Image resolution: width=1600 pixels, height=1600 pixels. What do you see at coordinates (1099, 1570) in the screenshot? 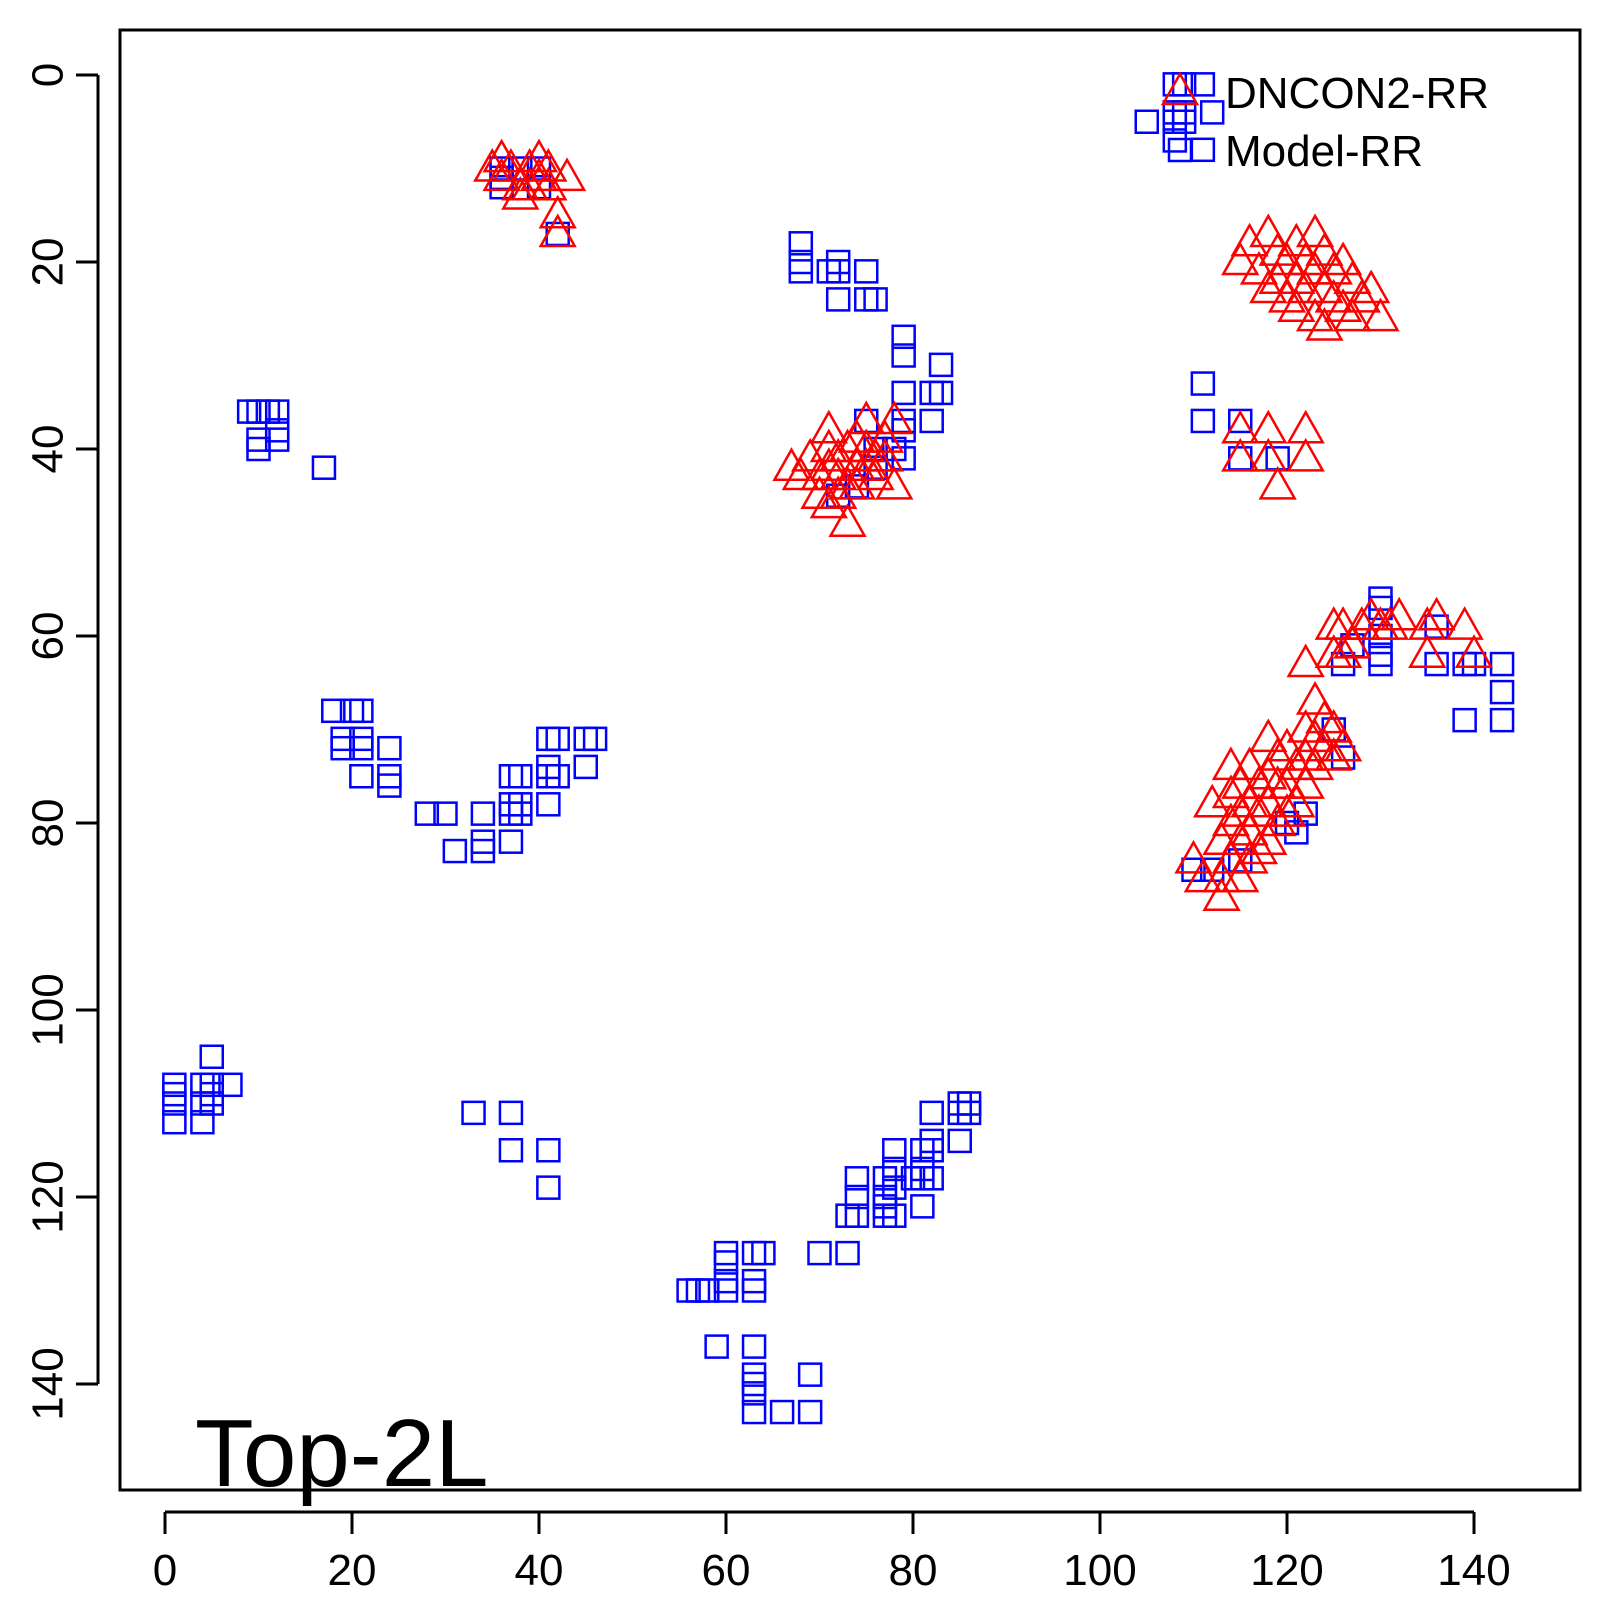
I see `x-tick-label: 100` at bounding box center [1099, 1570].